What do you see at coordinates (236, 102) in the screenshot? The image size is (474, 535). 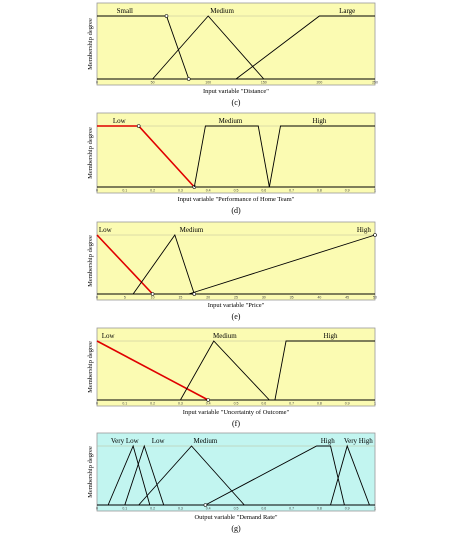 I see `panel-letter: (c)` at bounding box center [236, 102].